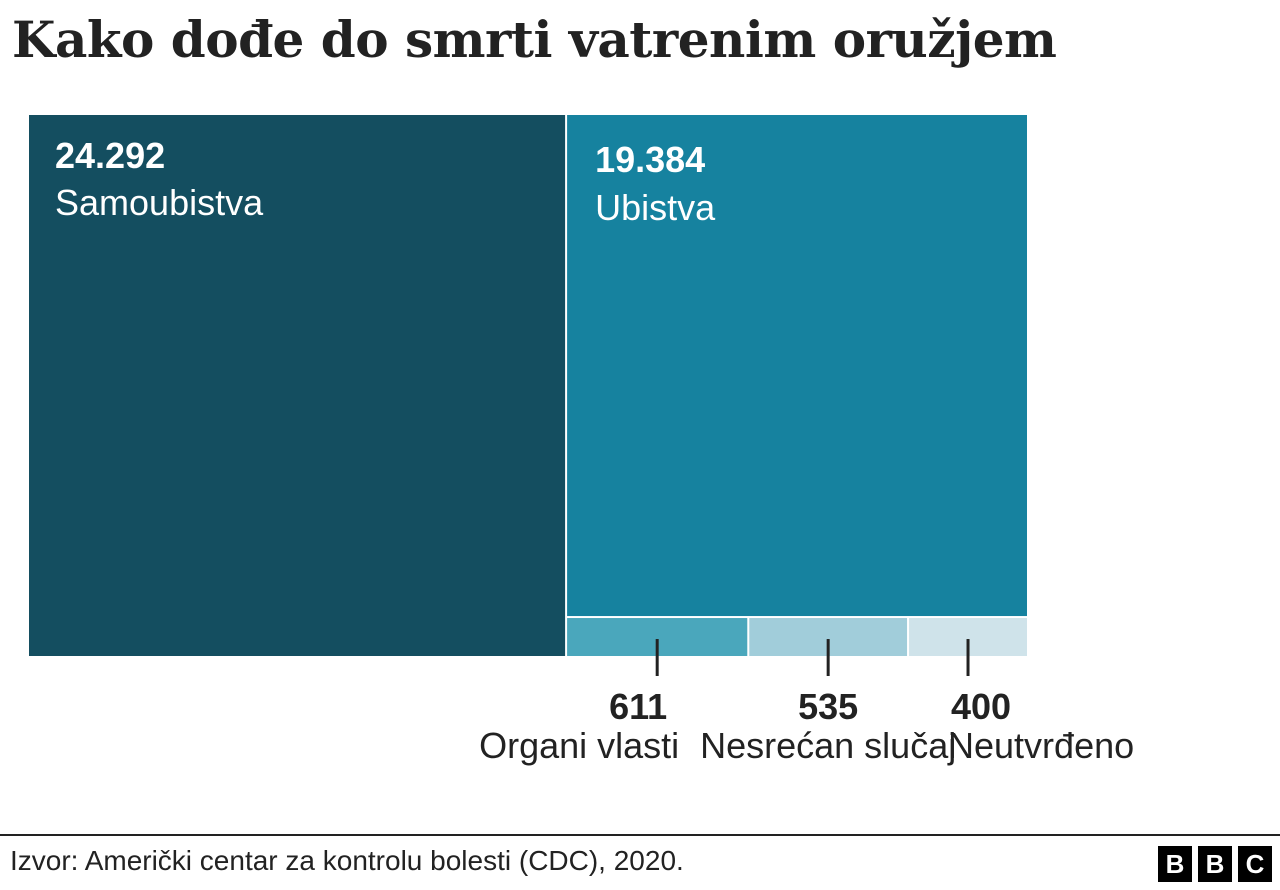 The width and height of the screenshot is (1280, 890). Describe the element at coordinates (579, 745) in the screenshot. I see `block-category-label: Organi vlasti` at that location.